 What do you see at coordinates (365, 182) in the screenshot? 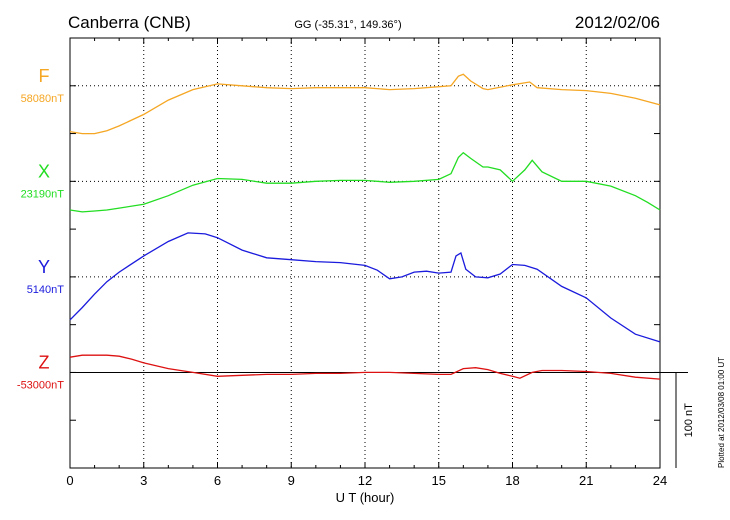
I see `series-line-x` at bounding box center [365, 182].